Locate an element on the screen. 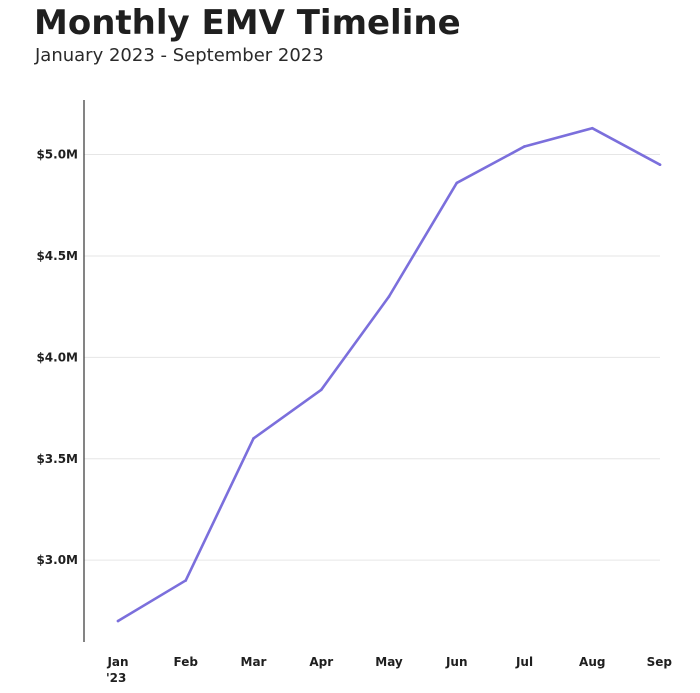 The width and height of the screenshot is (700, 693). y-tick-label: $3.5M is located at coordinates (57, 459).